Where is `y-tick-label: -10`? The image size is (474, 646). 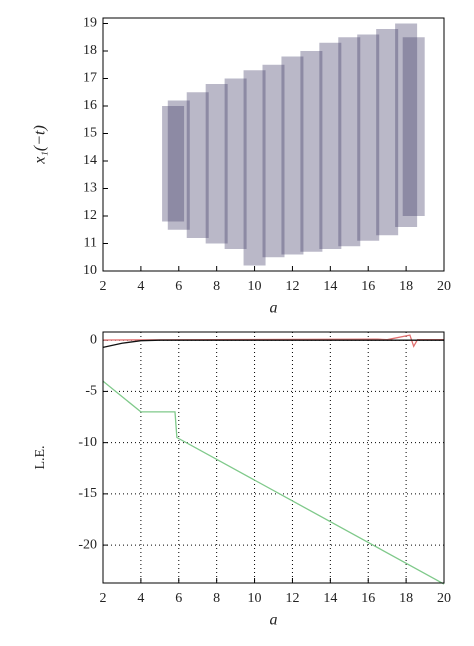 y-tick-label: -10 is located at coordinates (87, 442).